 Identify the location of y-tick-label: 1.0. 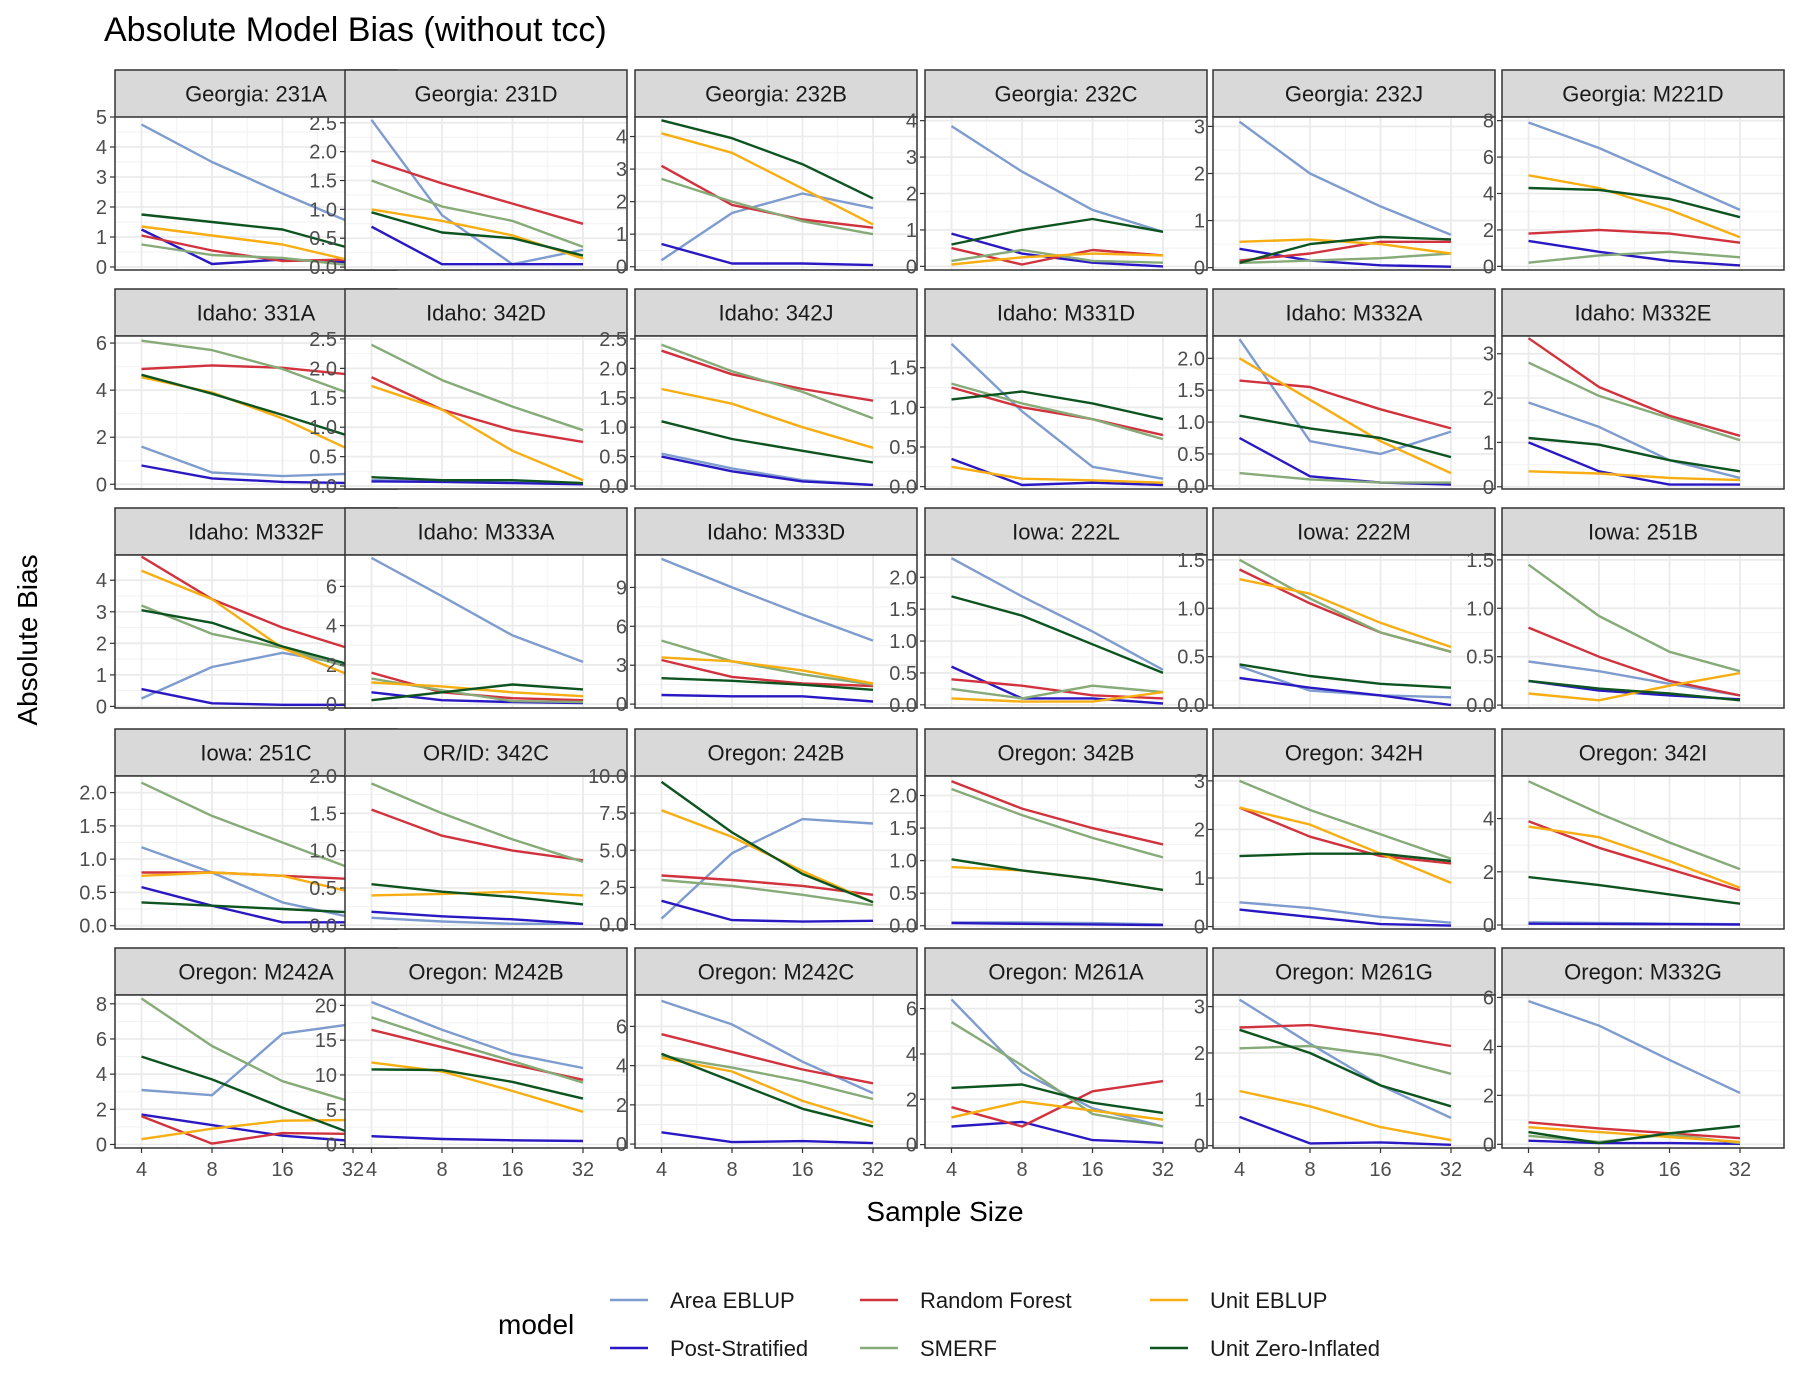
(1191, 423).